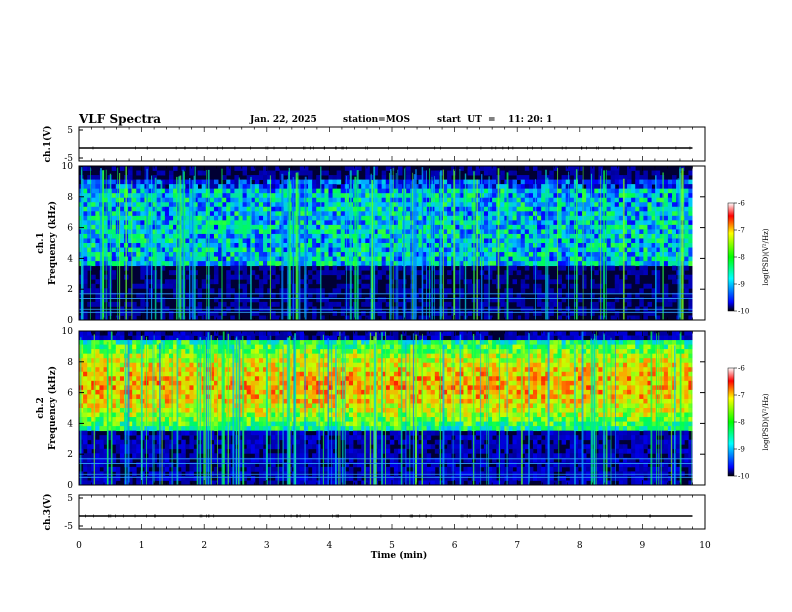  What do you see at coordinates (741, 423) in the screenshot?
I see `colorbar-ticks-ch2: -6 -7 -8 -9 -10` at bounding box center [741, 423].